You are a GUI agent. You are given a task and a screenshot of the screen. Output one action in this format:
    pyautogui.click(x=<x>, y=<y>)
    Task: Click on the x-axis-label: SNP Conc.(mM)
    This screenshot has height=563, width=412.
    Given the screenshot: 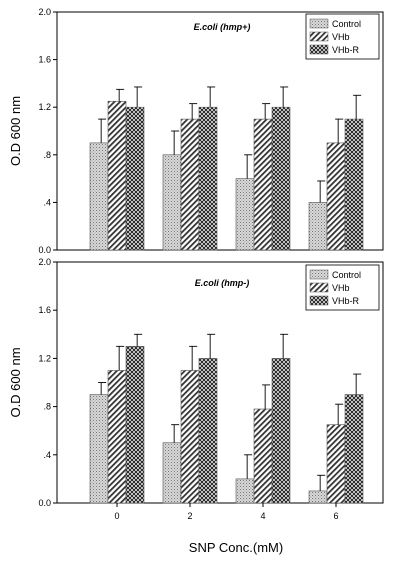 What is the action you would take?
    pyautogui.click(x=236, y=547)
    